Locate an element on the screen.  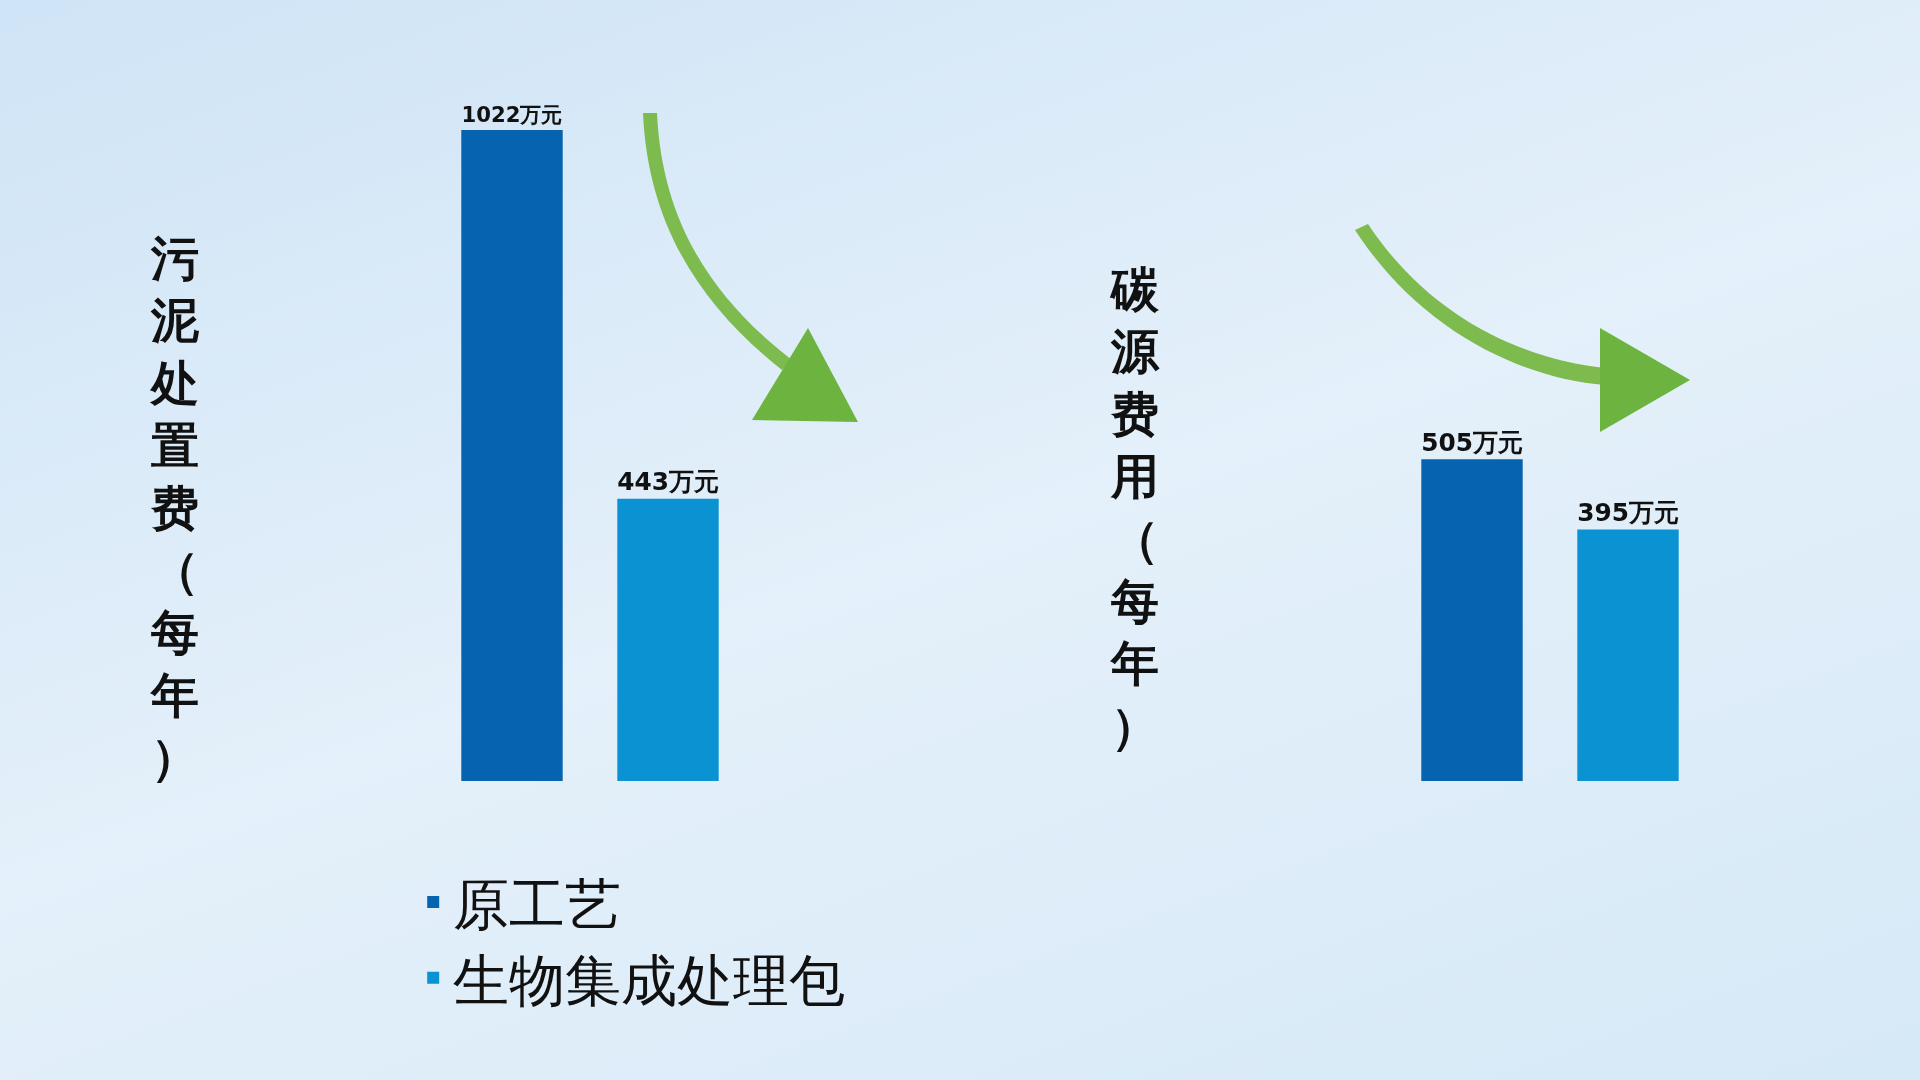
data-label: 1022万元 is located at coordinates (512, 115).